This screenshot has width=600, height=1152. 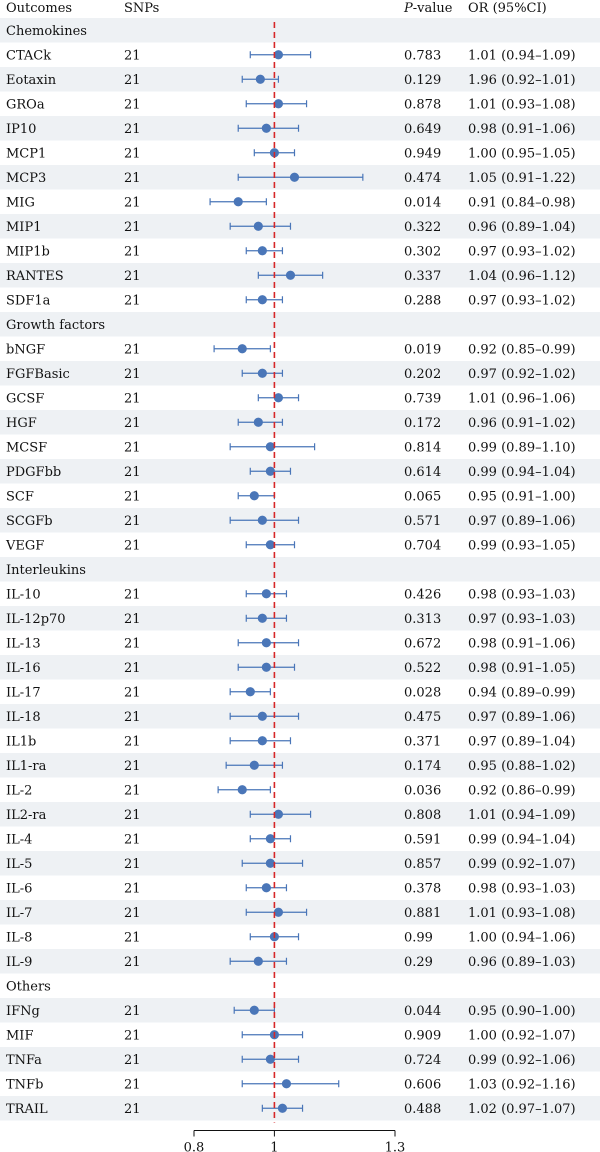 What do you see at coordinates (522, 668) in the screenshot?
I see `or-ci-text: 0.98 (0.91–1.05)` at bounding box center [522, 668].